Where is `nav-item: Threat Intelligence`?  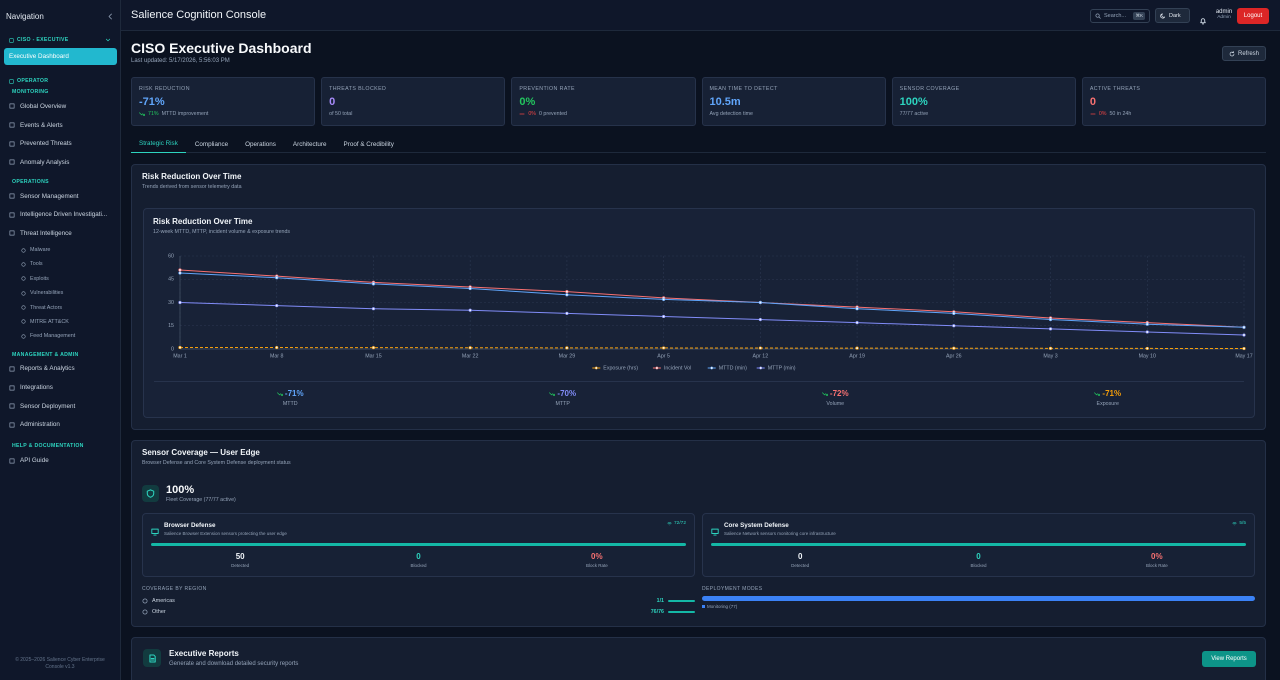 nav-item: Threat Intelligence is located at coordinates (60, 233).